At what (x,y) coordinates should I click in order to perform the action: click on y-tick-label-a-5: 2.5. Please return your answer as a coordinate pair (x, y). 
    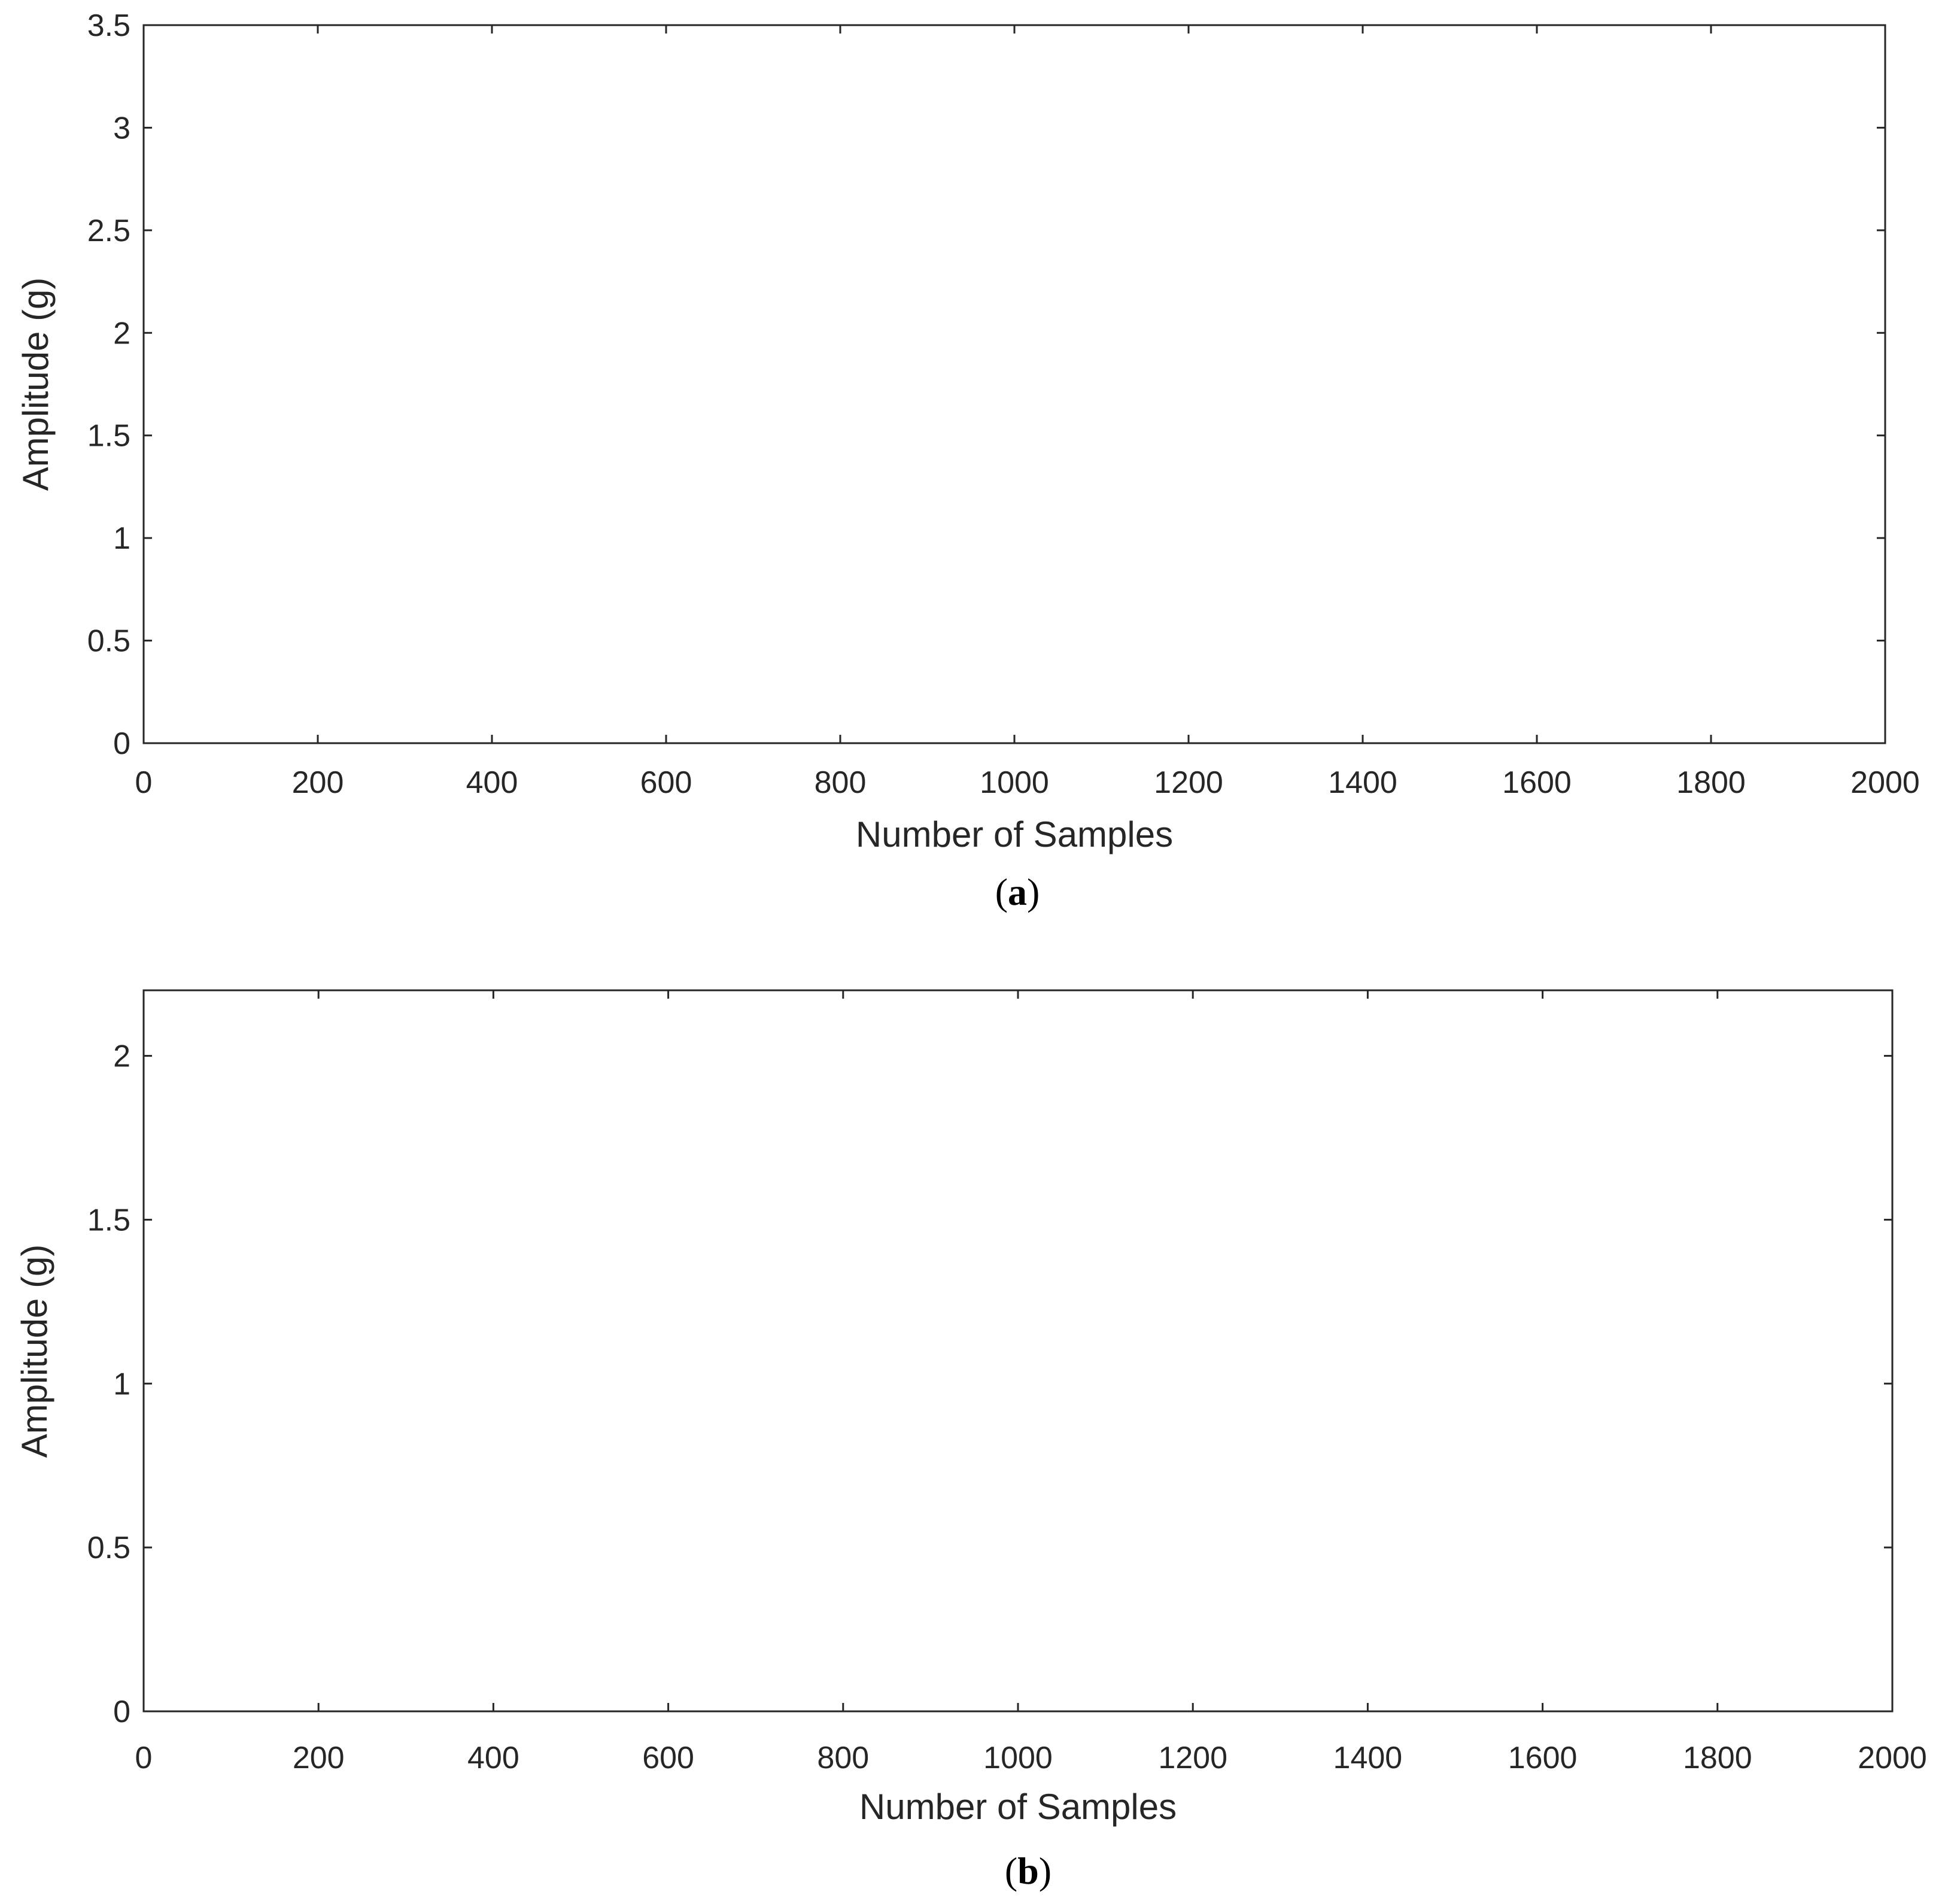
    Looking at the image, I should click on (108, 231).